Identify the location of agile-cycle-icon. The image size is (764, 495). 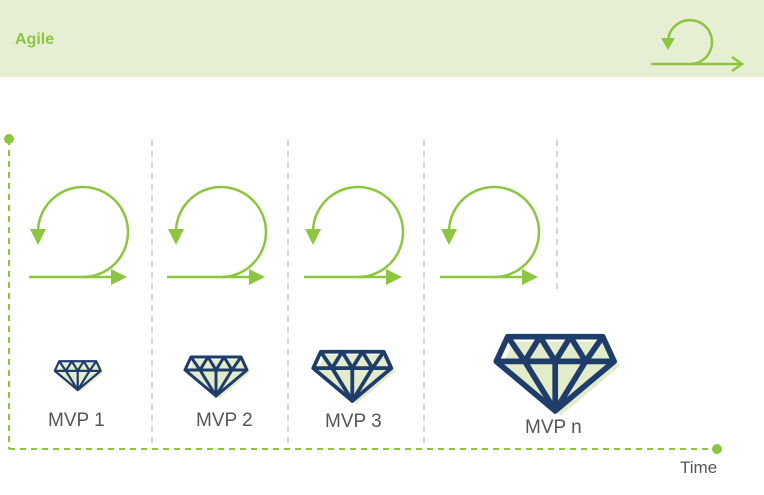
(698, 45).